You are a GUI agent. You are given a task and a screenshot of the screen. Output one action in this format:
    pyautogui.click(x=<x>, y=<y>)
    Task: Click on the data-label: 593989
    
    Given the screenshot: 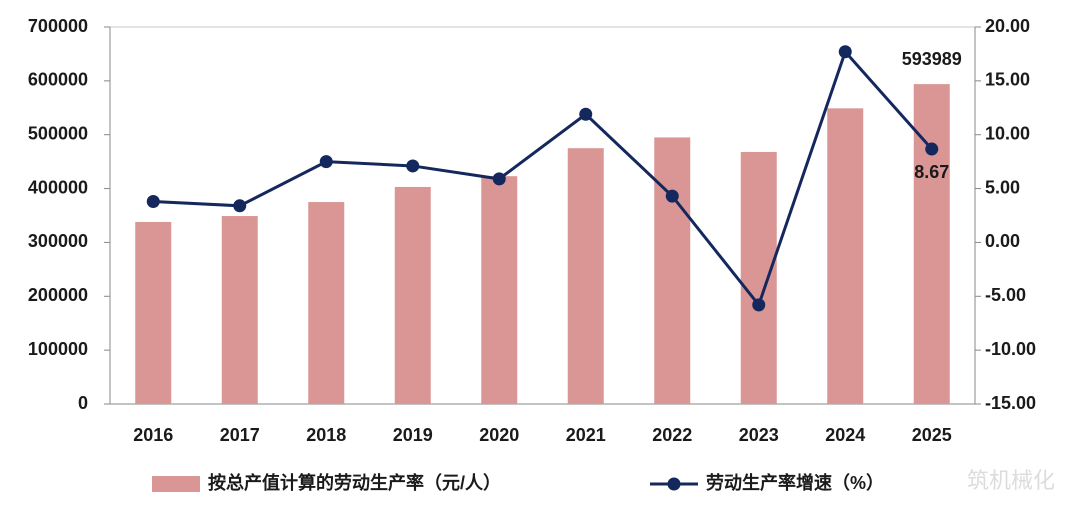 What is the action you would take?
    pyautogui.click(x=932, y=59)
    